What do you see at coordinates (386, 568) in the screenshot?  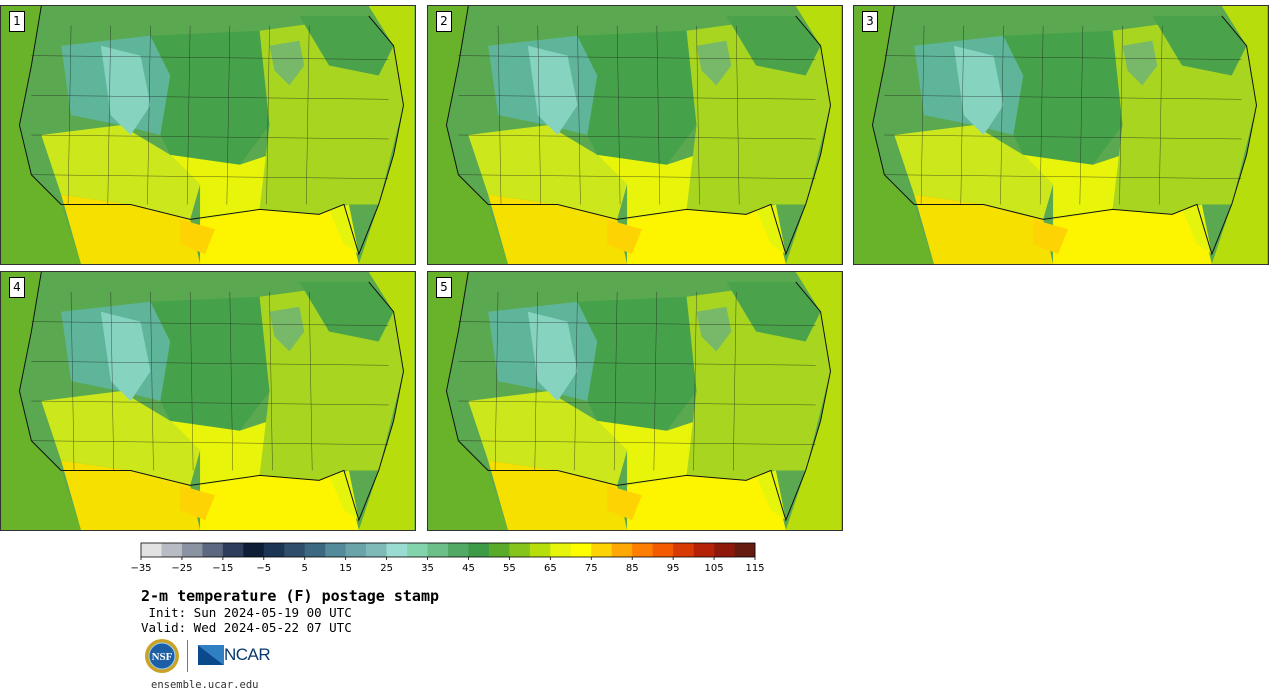 I see `colorbar-tick-label: 25` at bounding box center [386, 568].